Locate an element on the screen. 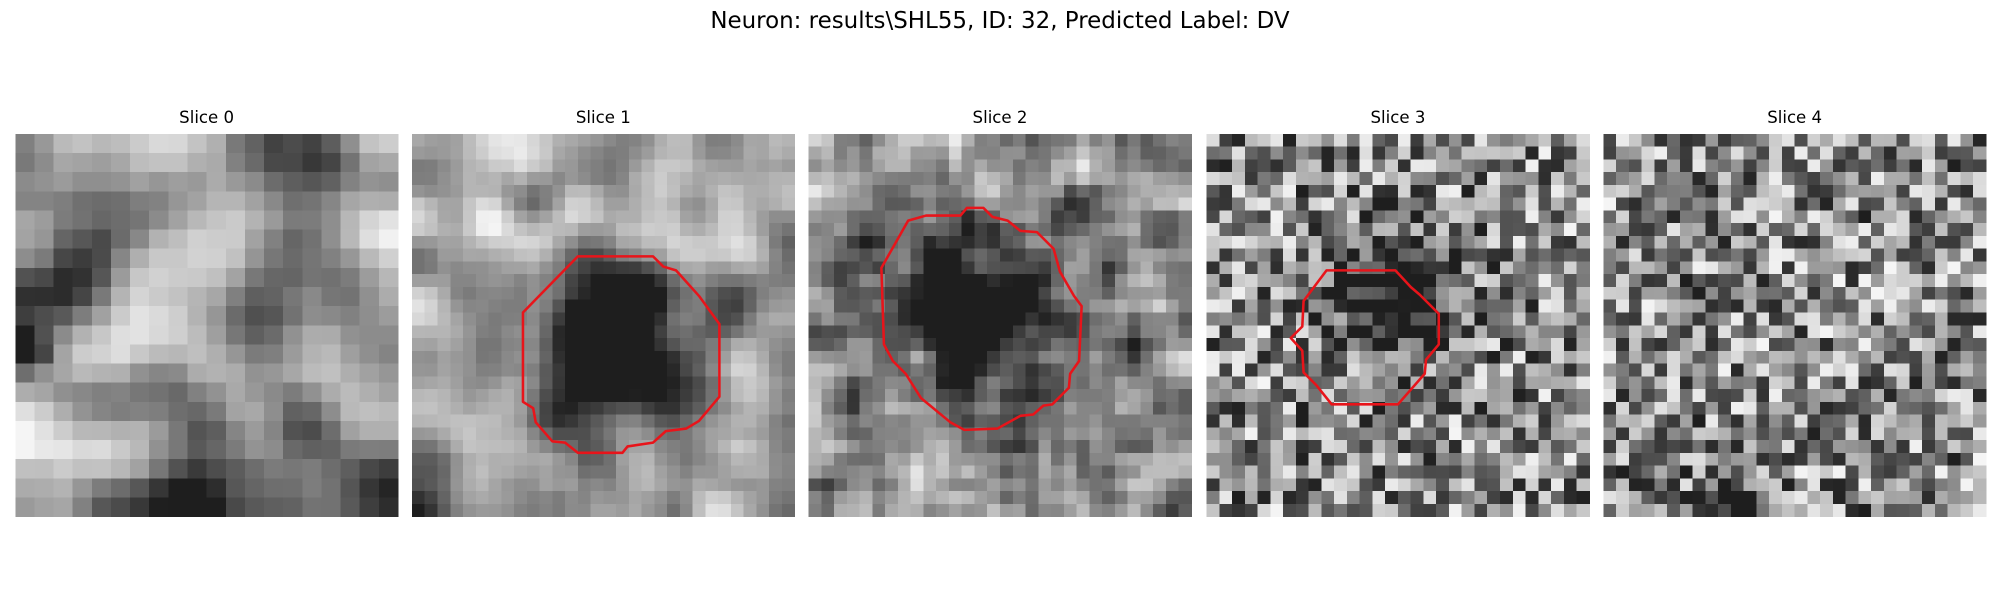 This screenshot has width=2000, height=600. image-panel is located at coordinates (207, 325).